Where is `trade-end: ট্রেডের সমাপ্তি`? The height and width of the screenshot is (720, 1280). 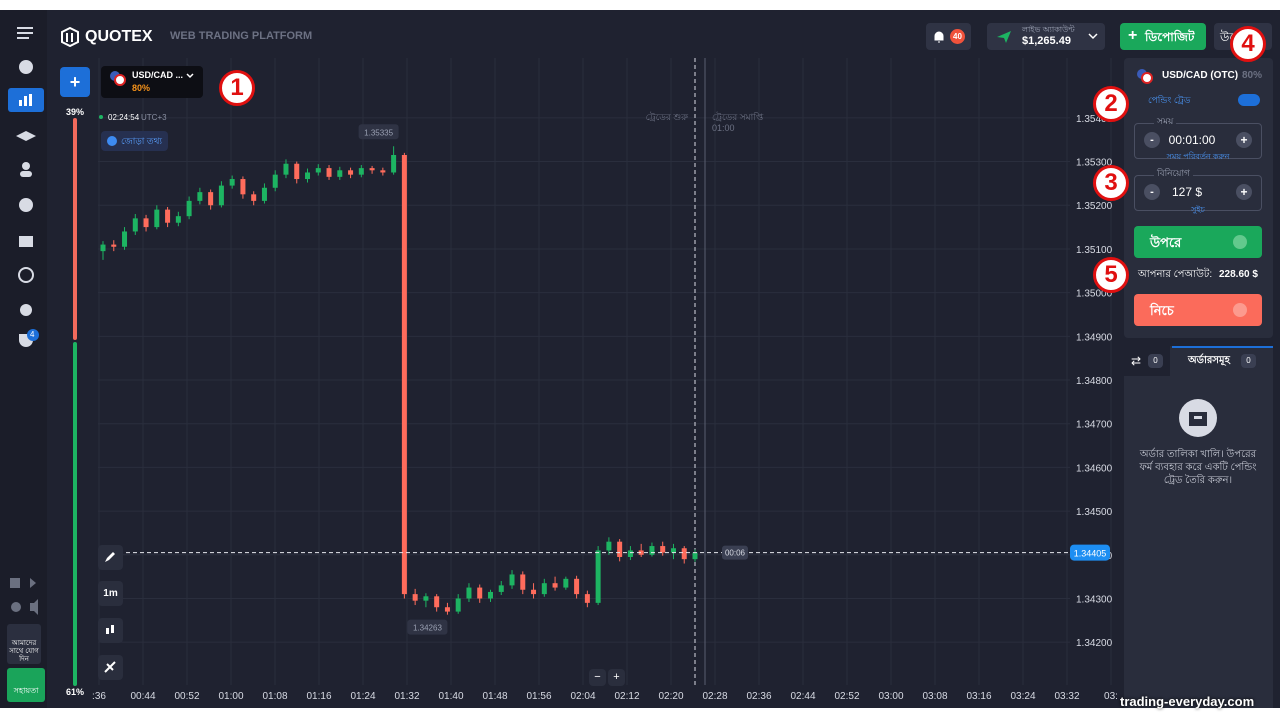 trade-end: ট্রেডের সমাপ্তি is located at coordinates (738, 117).